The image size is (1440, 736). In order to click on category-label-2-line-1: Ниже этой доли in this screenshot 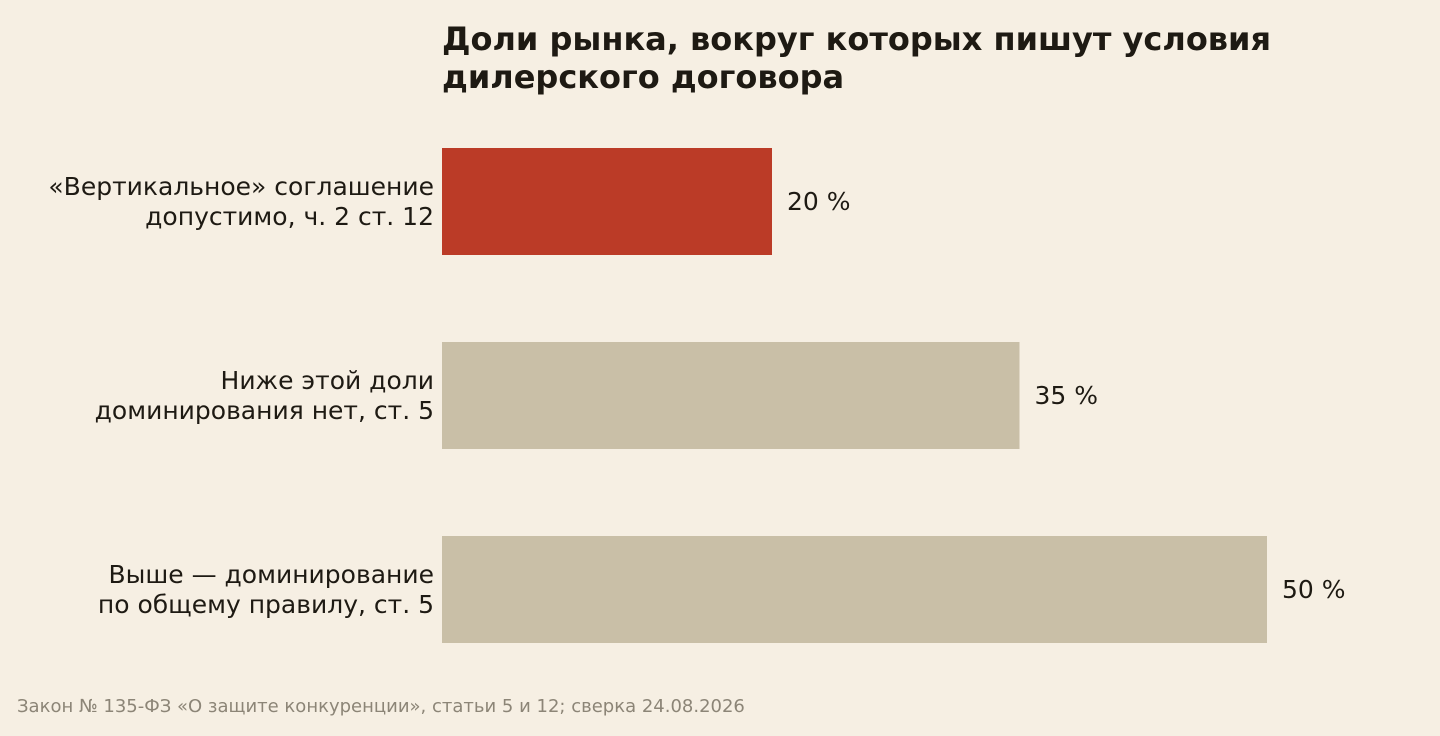, I will do `click(327, 380)`.